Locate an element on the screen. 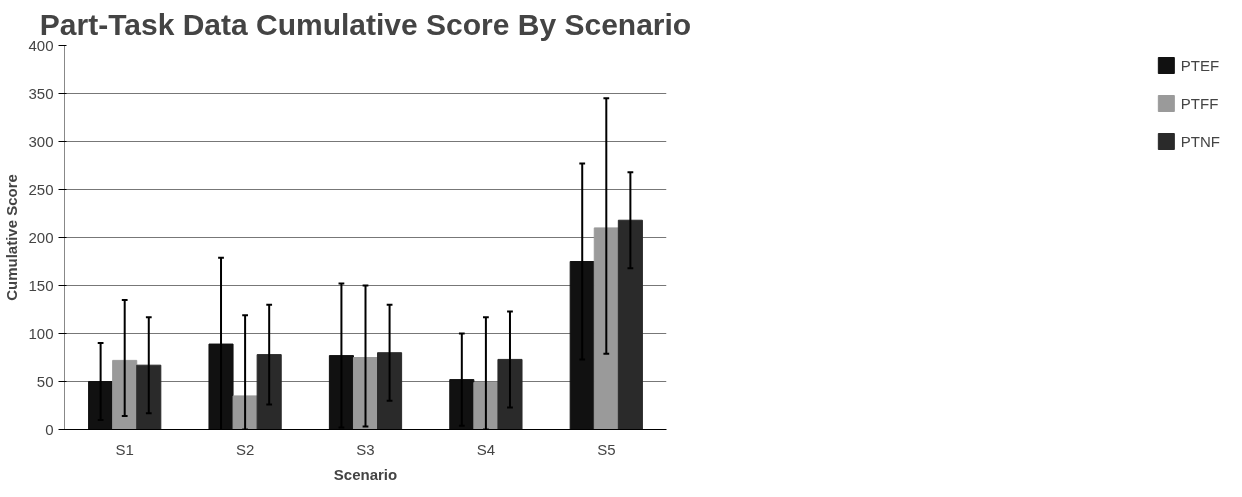 This screenshot has width=1242, height=497. x-tick-label: S5 is located at coordinates (606, 449).